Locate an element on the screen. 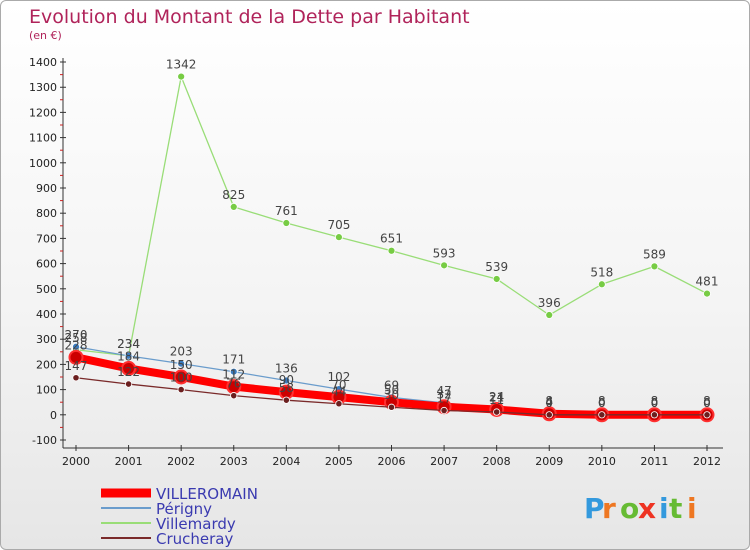 This screenshot has width=750, height=550. logo-letter: P is located at coordinates (594, 508).